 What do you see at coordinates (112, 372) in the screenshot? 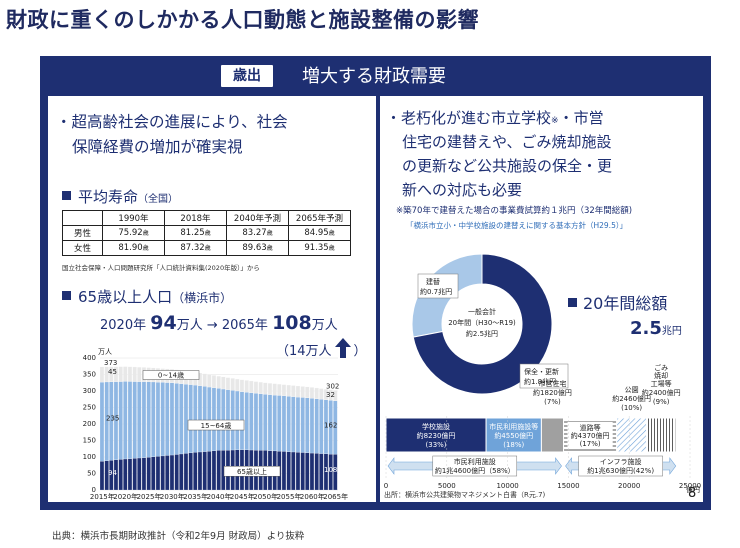
I see `young-start-label: 45` at bounding box center [112, 372].